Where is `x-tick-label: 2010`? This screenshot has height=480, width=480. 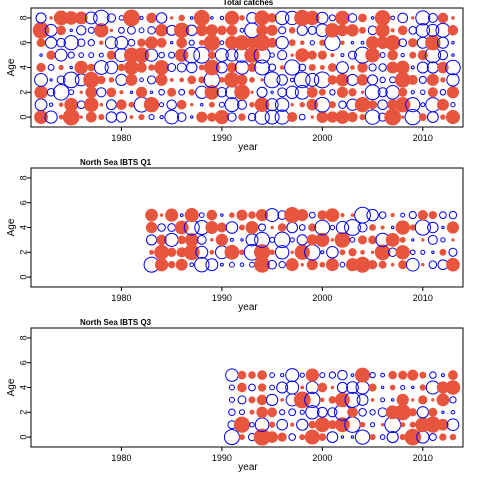 x-tick-label: 2010 is located at coordinates (423, 298).